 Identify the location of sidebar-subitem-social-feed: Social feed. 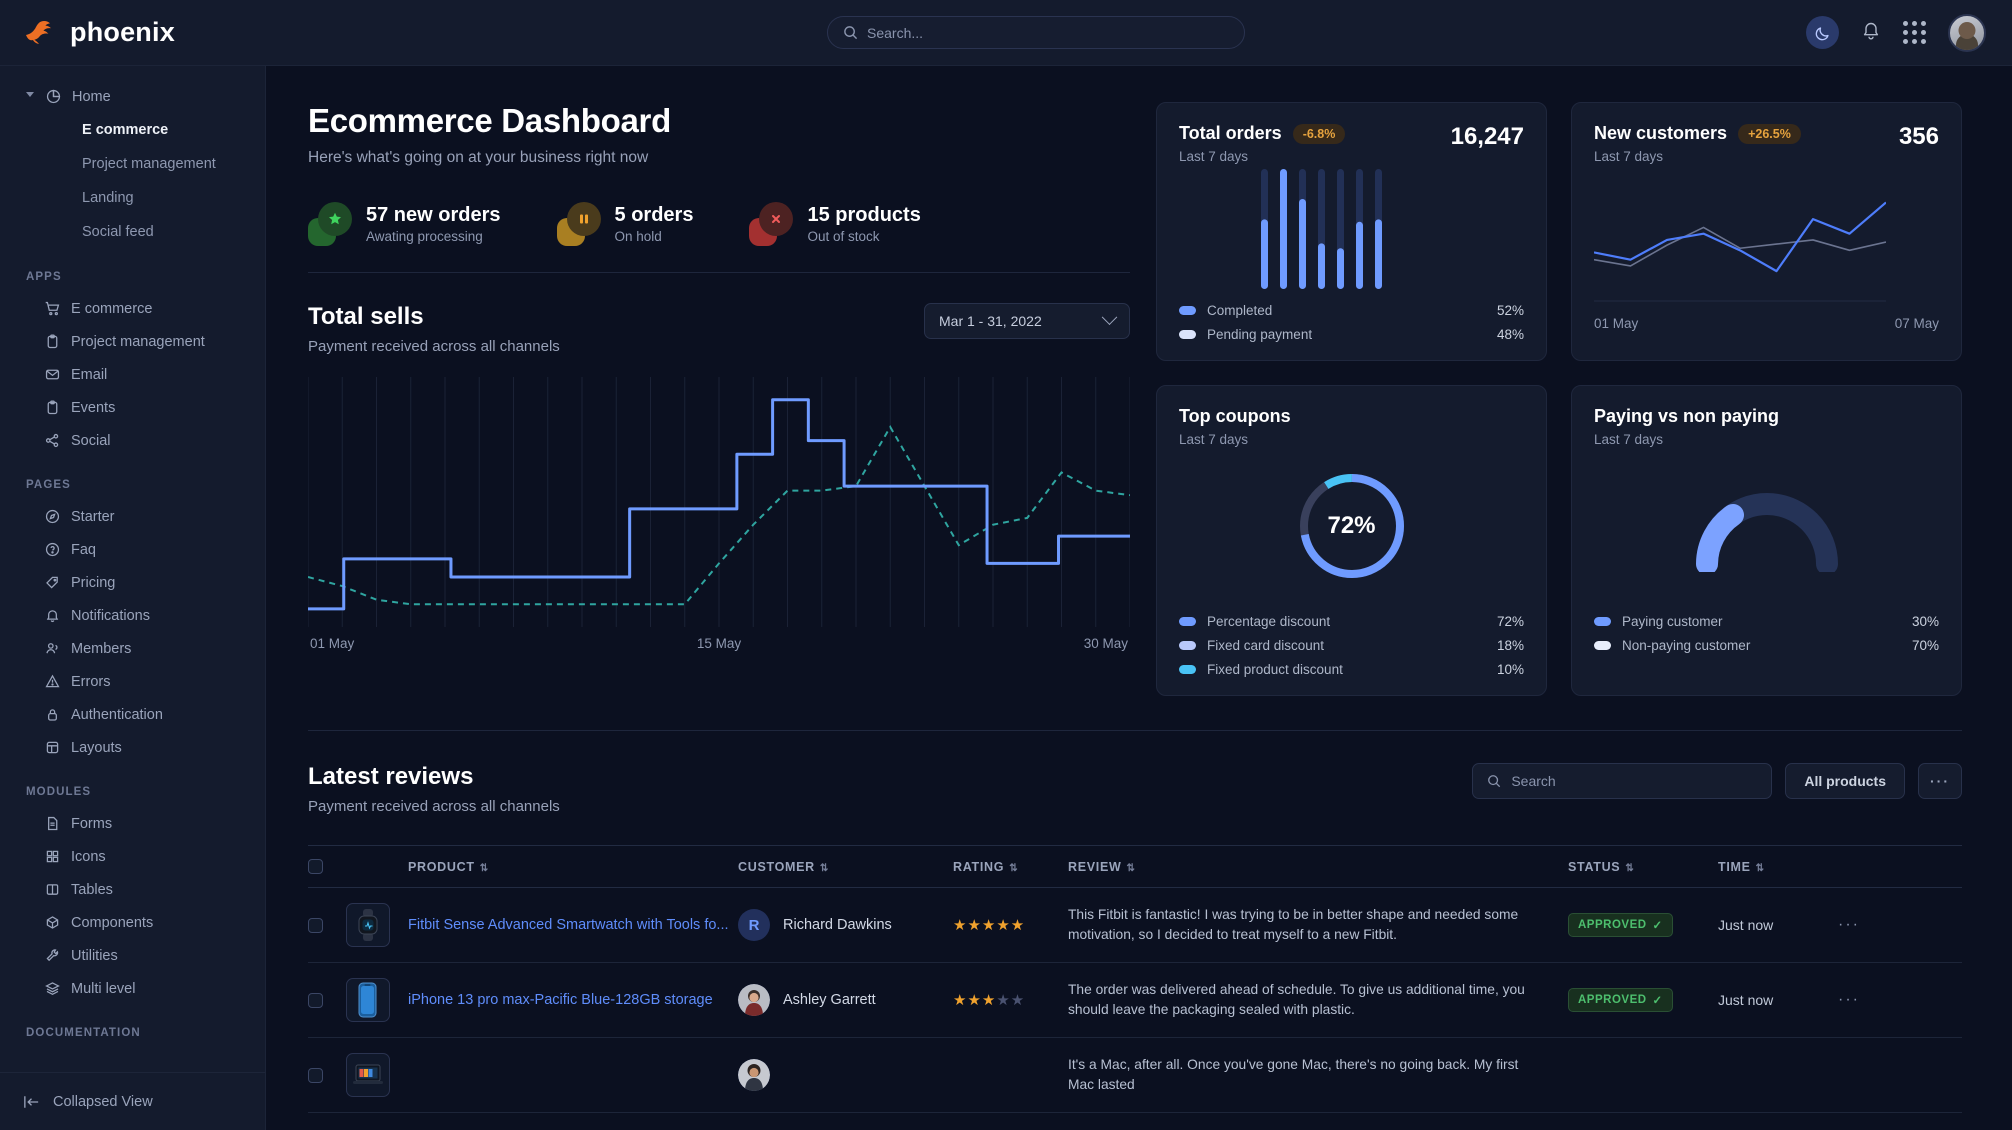
(132, 232).